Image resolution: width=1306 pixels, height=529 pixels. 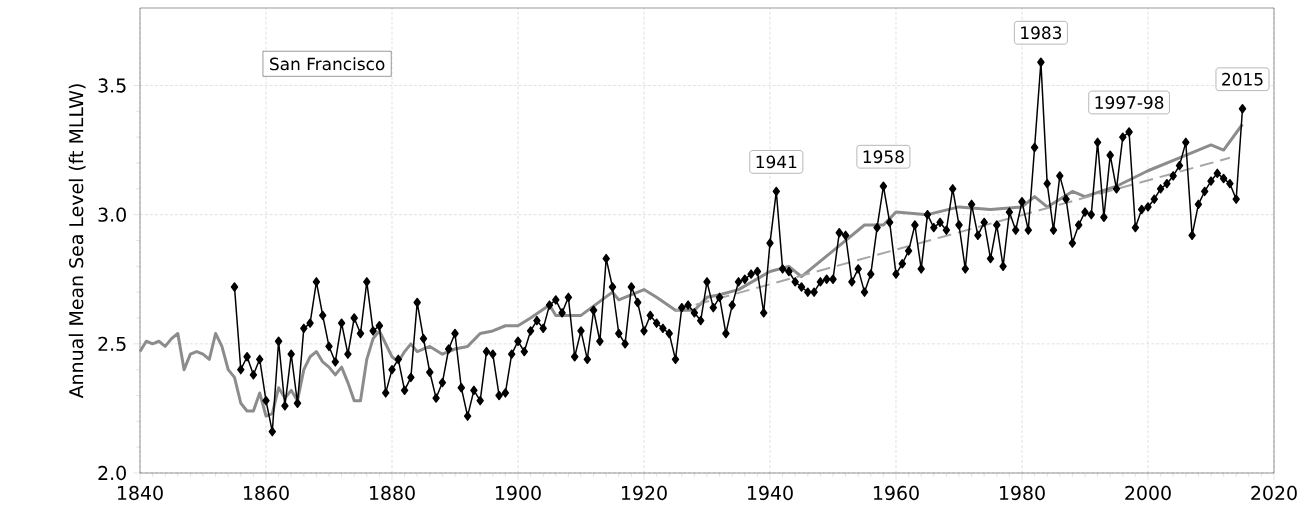 I want to click on x-tick-label: 1940, so click(x=770, y=493).